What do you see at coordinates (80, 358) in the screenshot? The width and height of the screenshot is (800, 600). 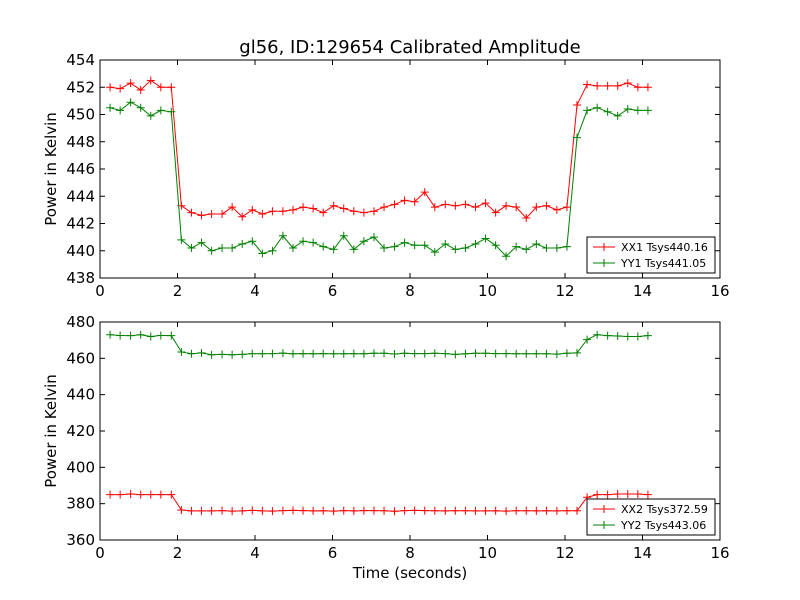 I see `y-tick-label: 460` at bounding box center [80, 358].